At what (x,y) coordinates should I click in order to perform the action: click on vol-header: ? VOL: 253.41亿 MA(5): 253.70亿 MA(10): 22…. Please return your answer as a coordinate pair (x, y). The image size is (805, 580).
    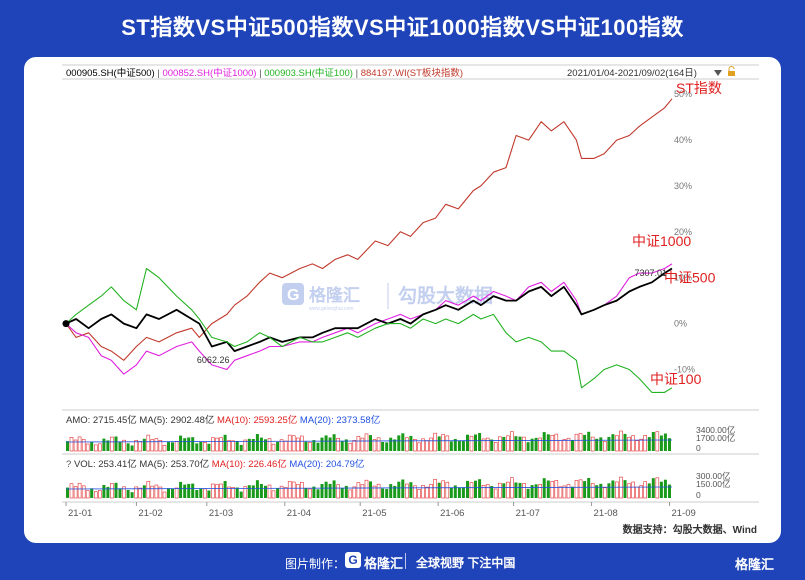
    Looking at the image, I should click on (215, 464).